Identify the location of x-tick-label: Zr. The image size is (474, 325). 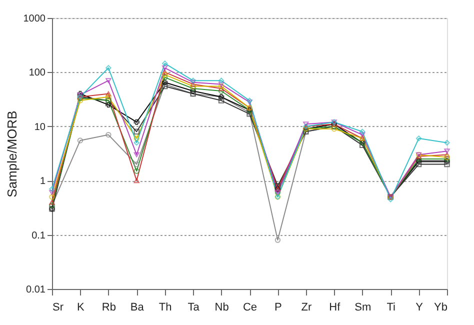
(306, 308).